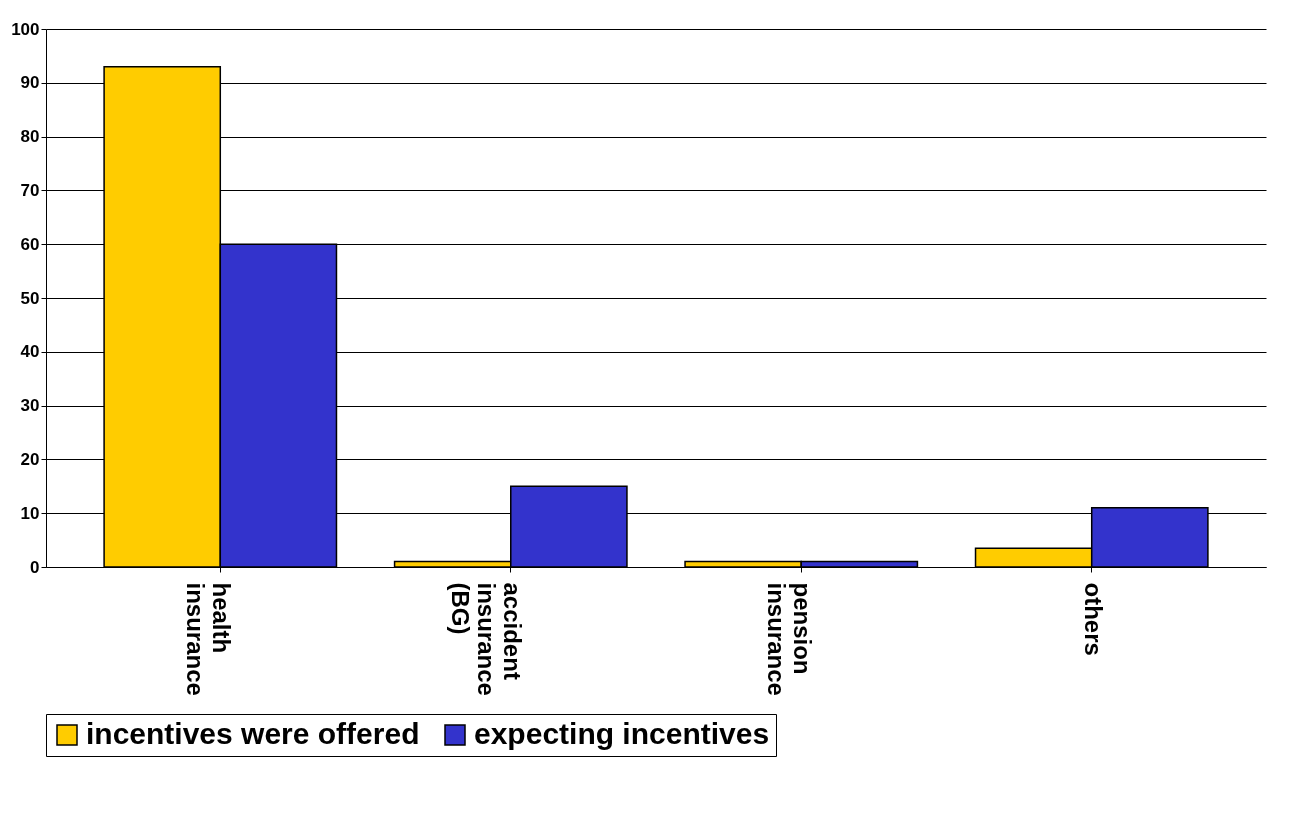  What do you see at coordinates (622, 733) in the screenshot?
I see `legend-label: expecting incentives` at bounding box center [622, 733].